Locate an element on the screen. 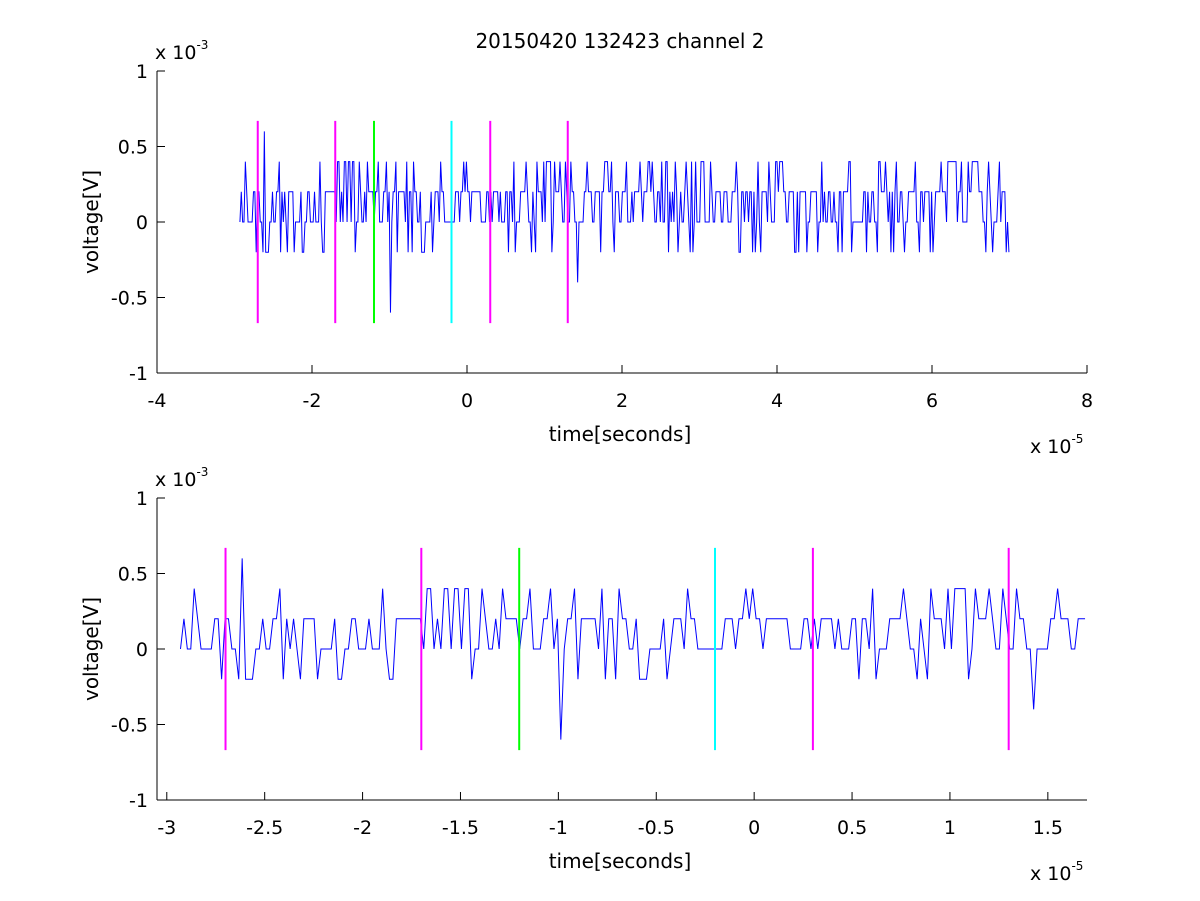 The width and height of the screenshot is (1200, 901). x-tick-label: 2 is located at coordinates (622, 401).